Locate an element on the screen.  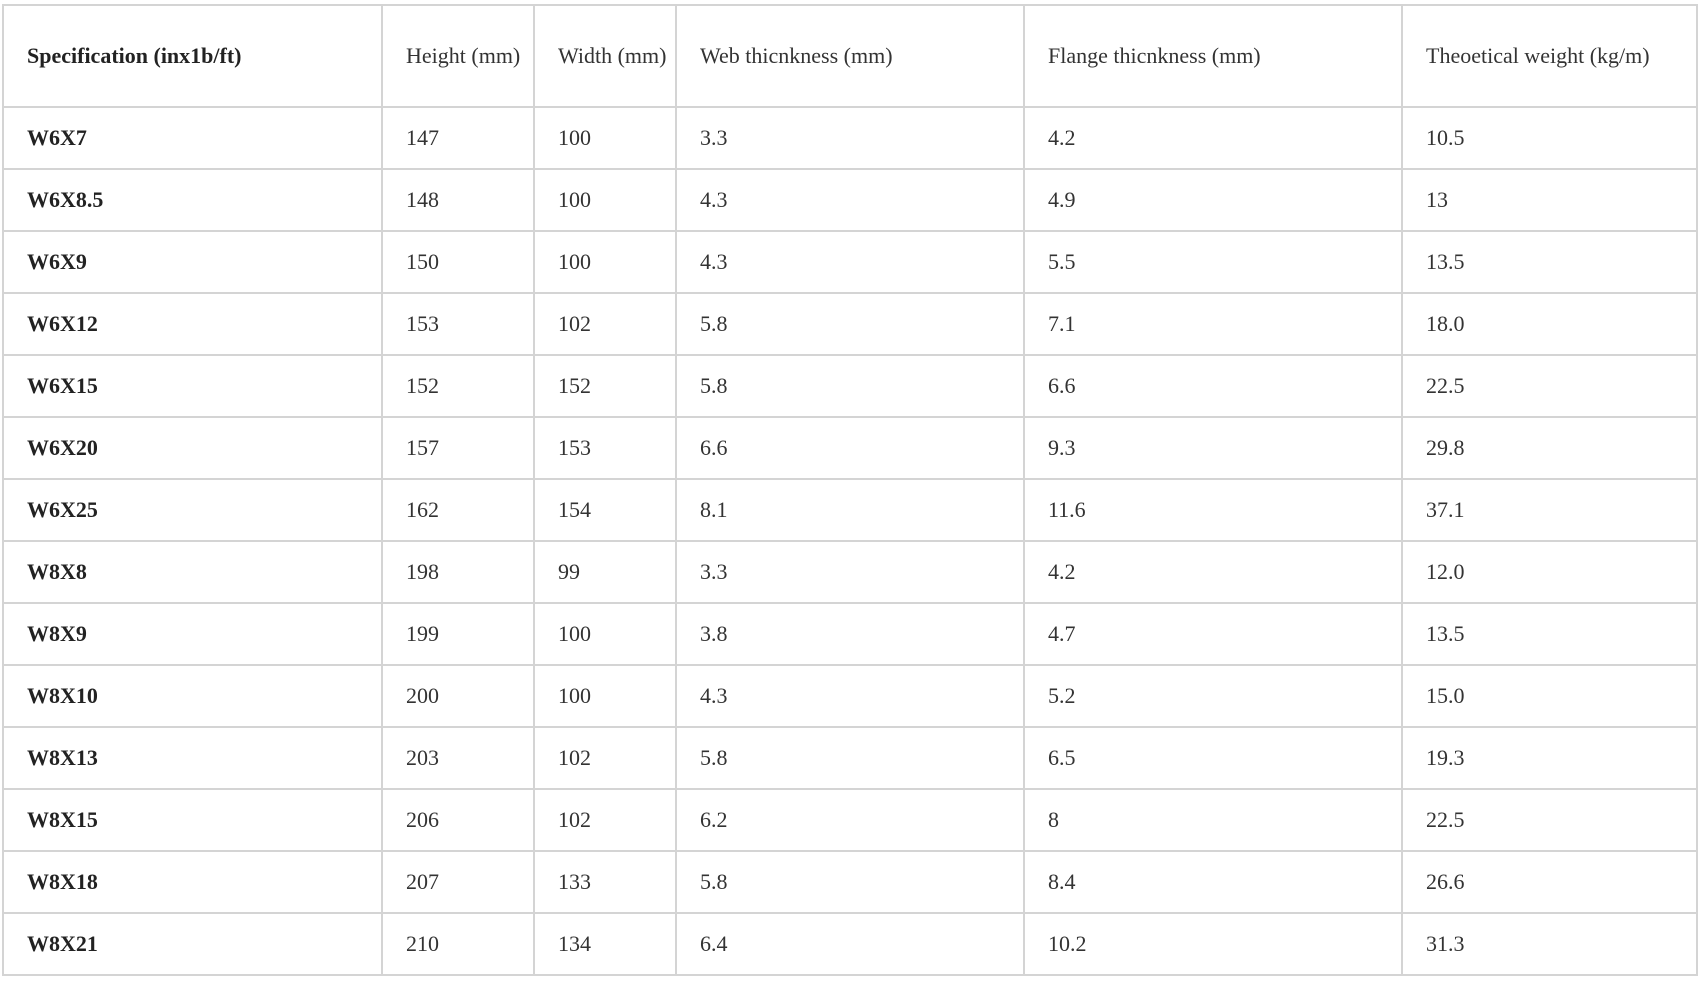
cell-flange-thickness: 7.1 is located at coordinates (1213, 324).